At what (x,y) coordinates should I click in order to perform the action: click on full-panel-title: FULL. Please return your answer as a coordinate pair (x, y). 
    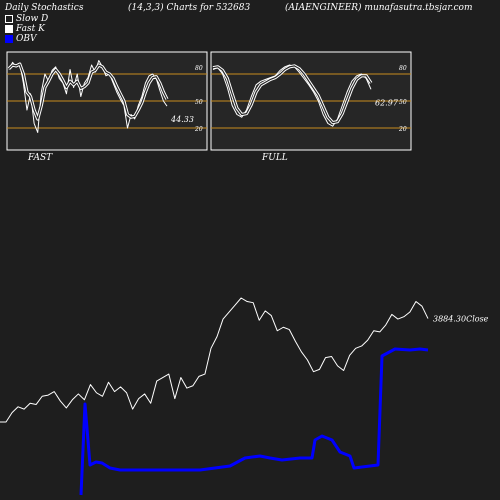
    Looking at the image, I should click on (275, 158).